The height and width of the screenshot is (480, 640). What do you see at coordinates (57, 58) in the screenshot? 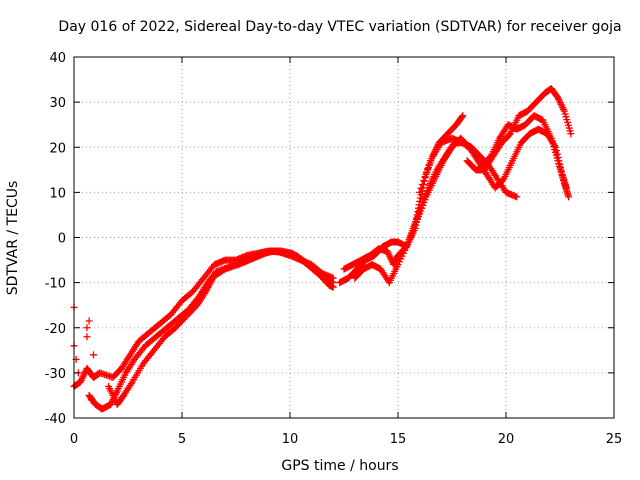
I see `y-tick-label: 40` at bounding box center [57, 58].